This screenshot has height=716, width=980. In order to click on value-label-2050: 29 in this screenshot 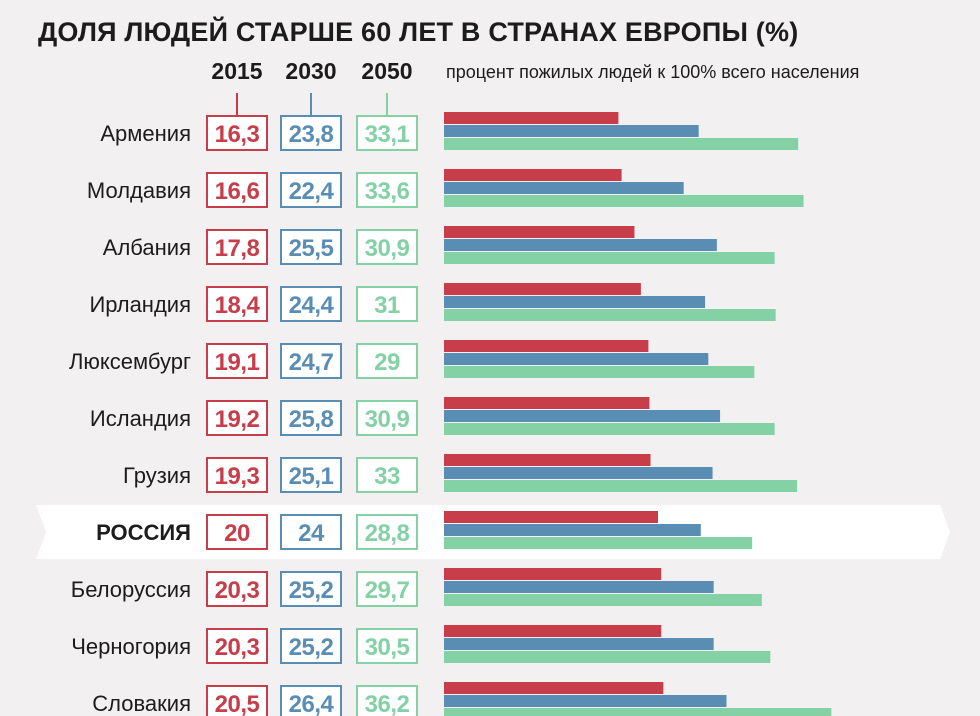, I will do `click(387, 362)`.